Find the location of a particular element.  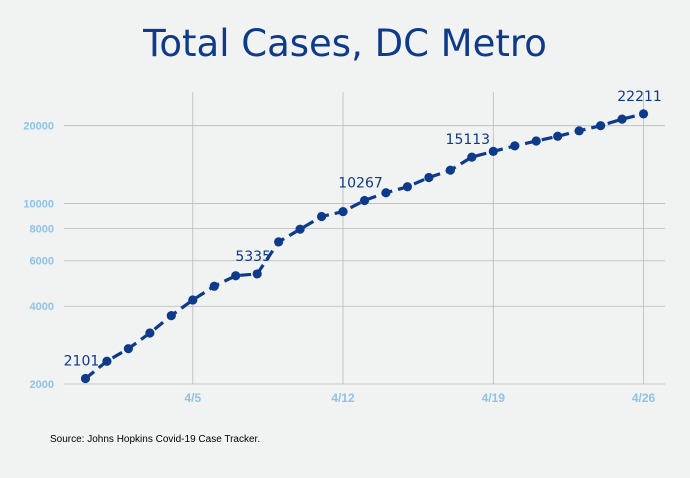

y-tick-label: 4000 is located at coordinates (42, 307).